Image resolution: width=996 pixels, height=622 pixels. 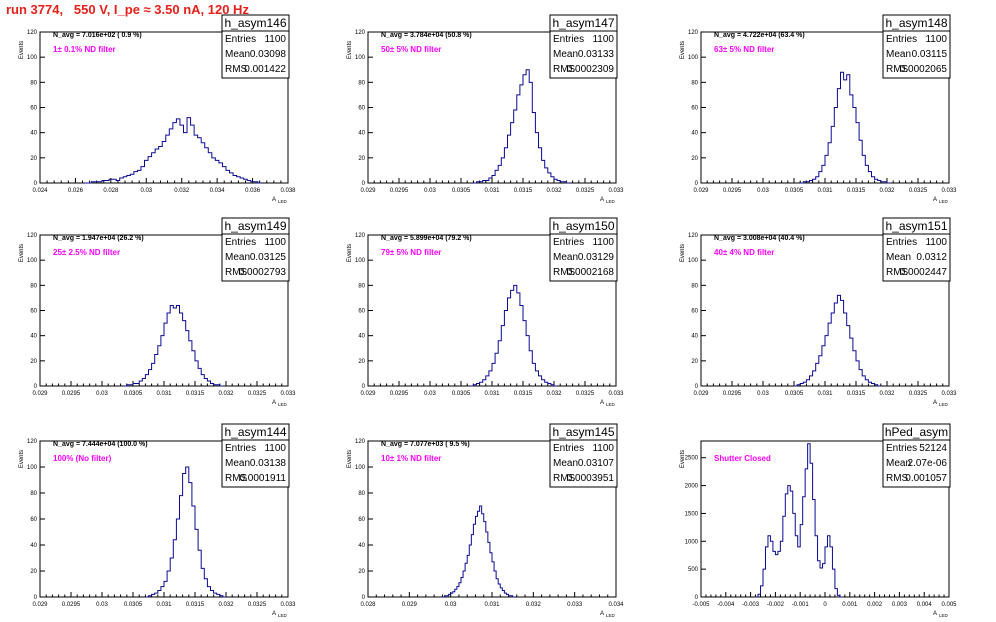 I want to click on y-tick-label: 100, so click(x=693, y=261).